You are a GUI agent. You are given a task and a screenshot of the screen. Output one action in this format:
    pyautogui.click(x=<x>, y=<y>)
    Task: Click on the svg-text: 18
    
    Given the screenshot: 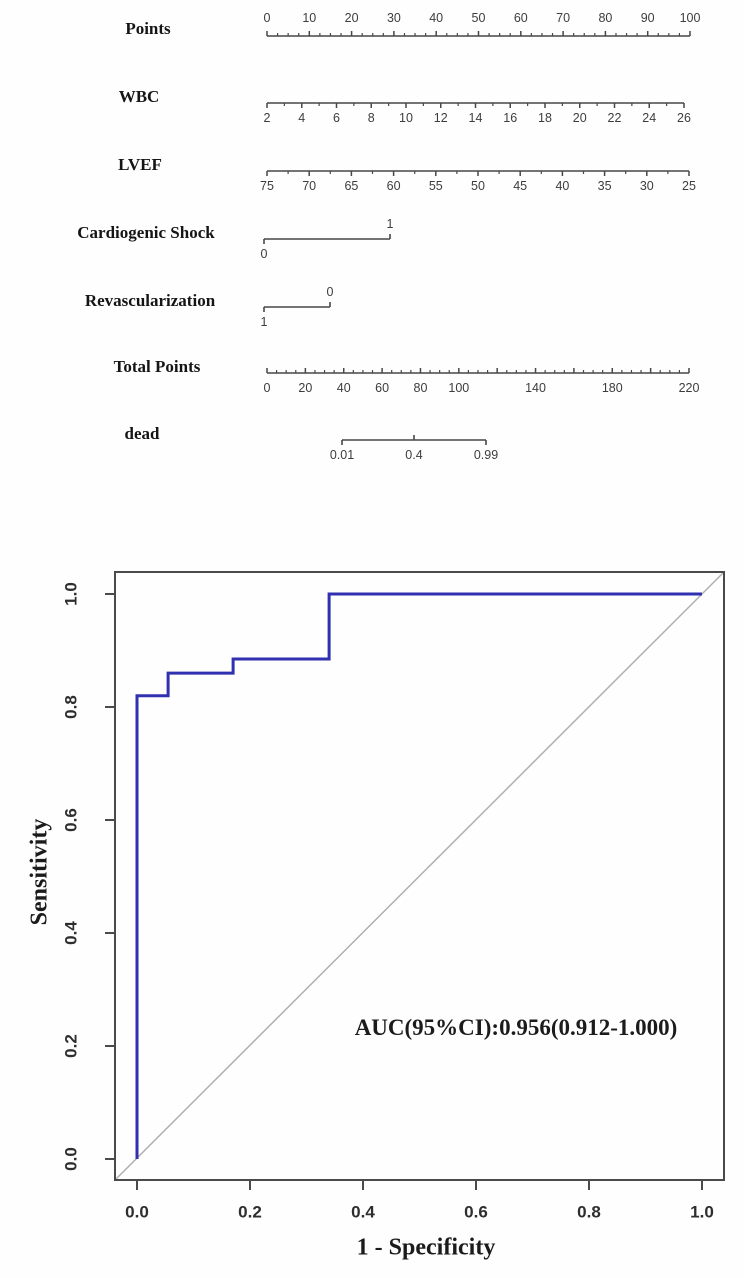 What is the action you would take?
    pyautogui.click(x=545, y=118)
    